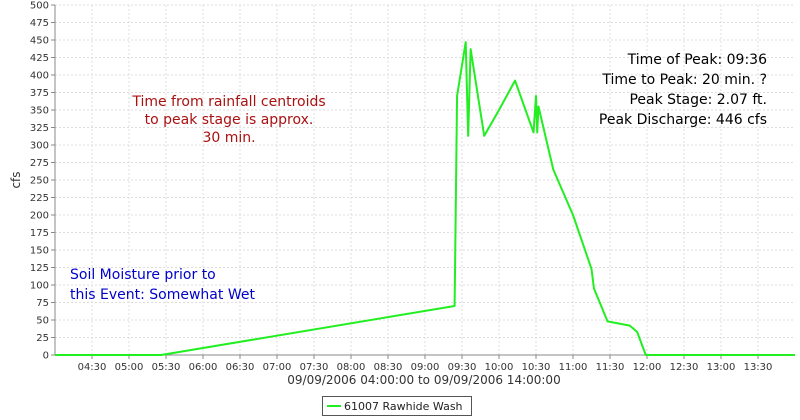  What do you see at coordinates (683, 120) in the screenshot?
I see `peak-annotation-line: Peak Discharge: 446 cfs` at bounding box center [683, 120].